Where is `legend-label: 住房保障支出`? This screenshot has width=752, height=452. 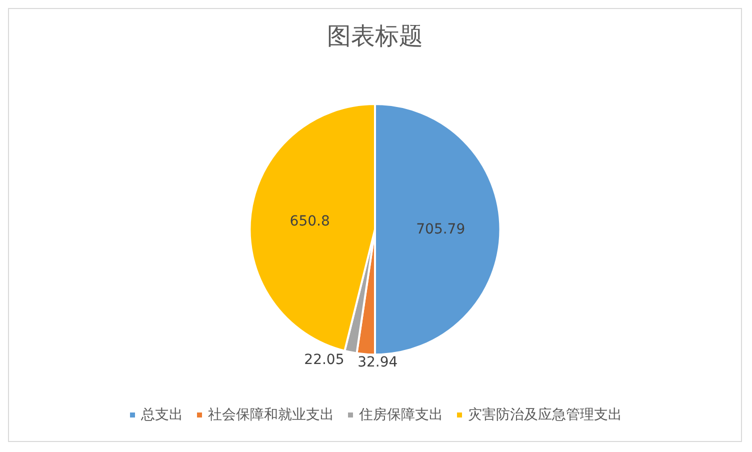
legend-label: 住房保障支出 is located at coordinates (400, 415).